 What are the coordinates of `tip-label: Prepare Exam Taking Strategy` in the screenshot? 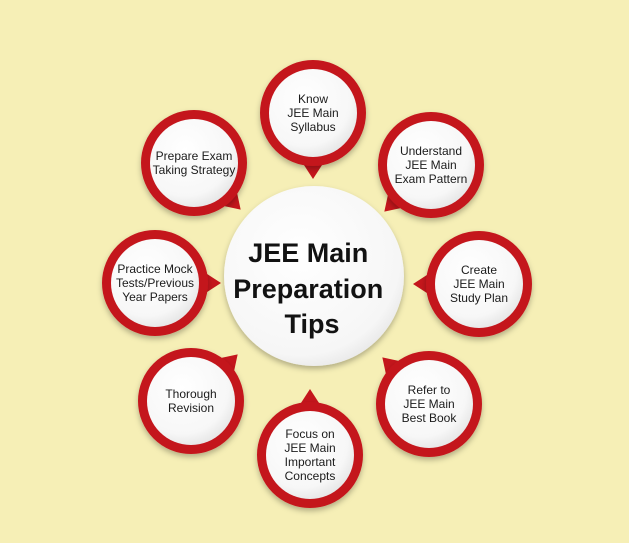 It's located at (194, 163).